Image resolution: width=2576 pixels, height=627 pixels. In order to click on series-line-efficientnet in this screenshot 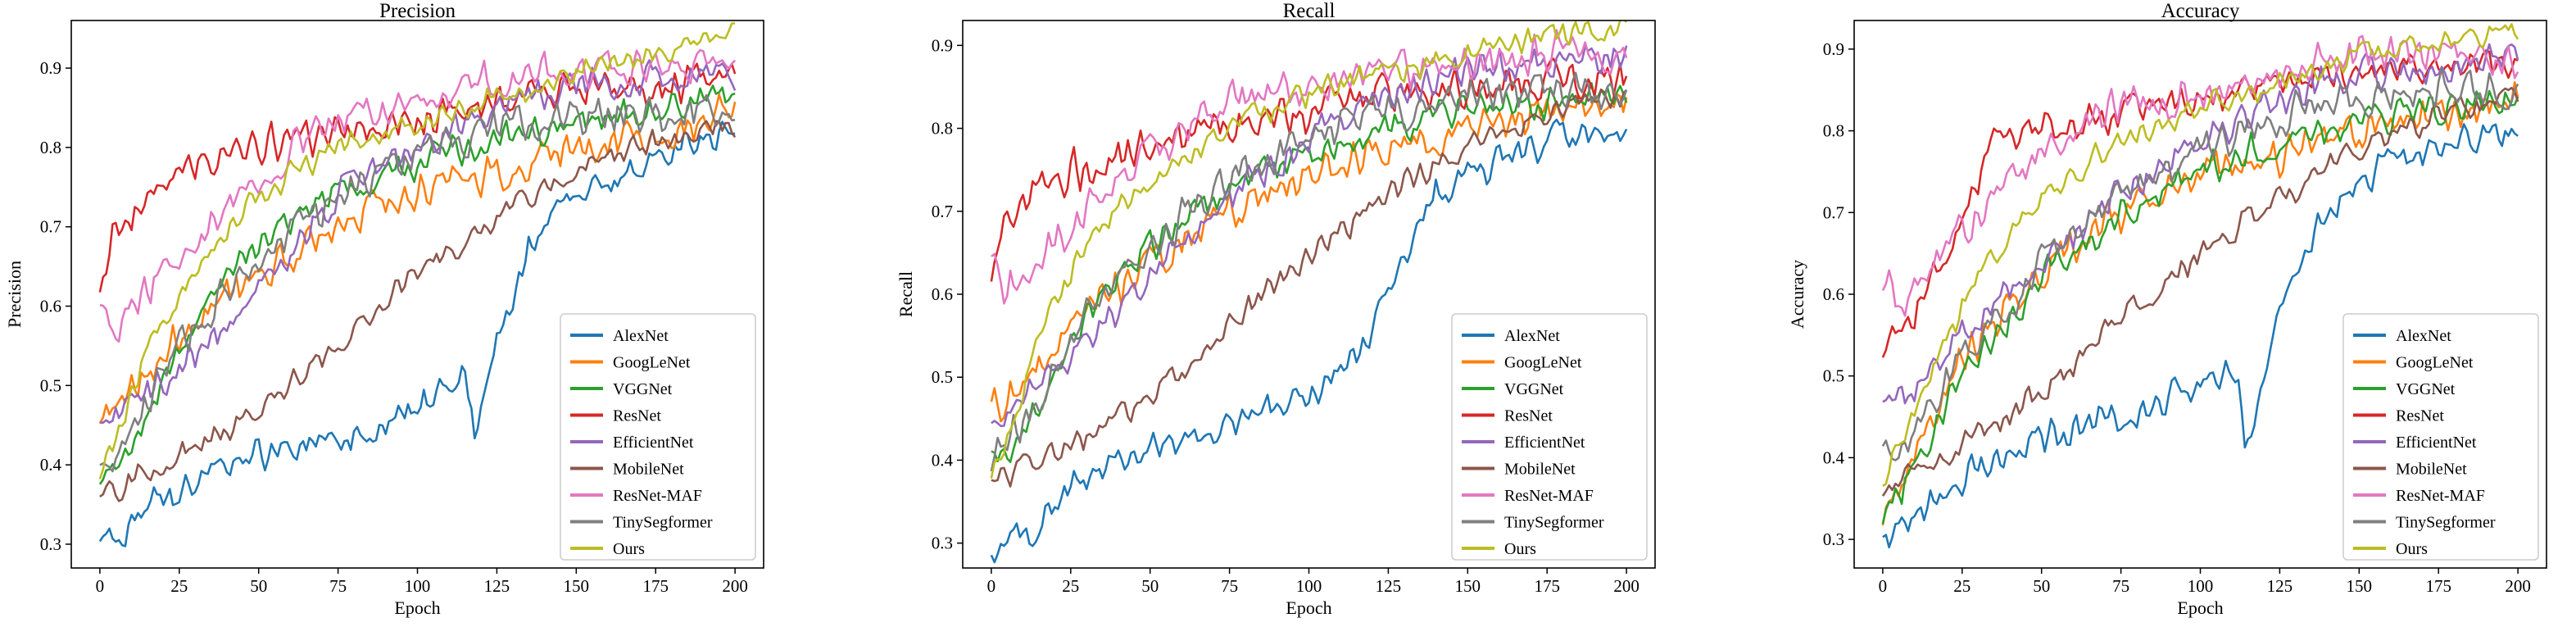, I will do `click(418, 242)`.